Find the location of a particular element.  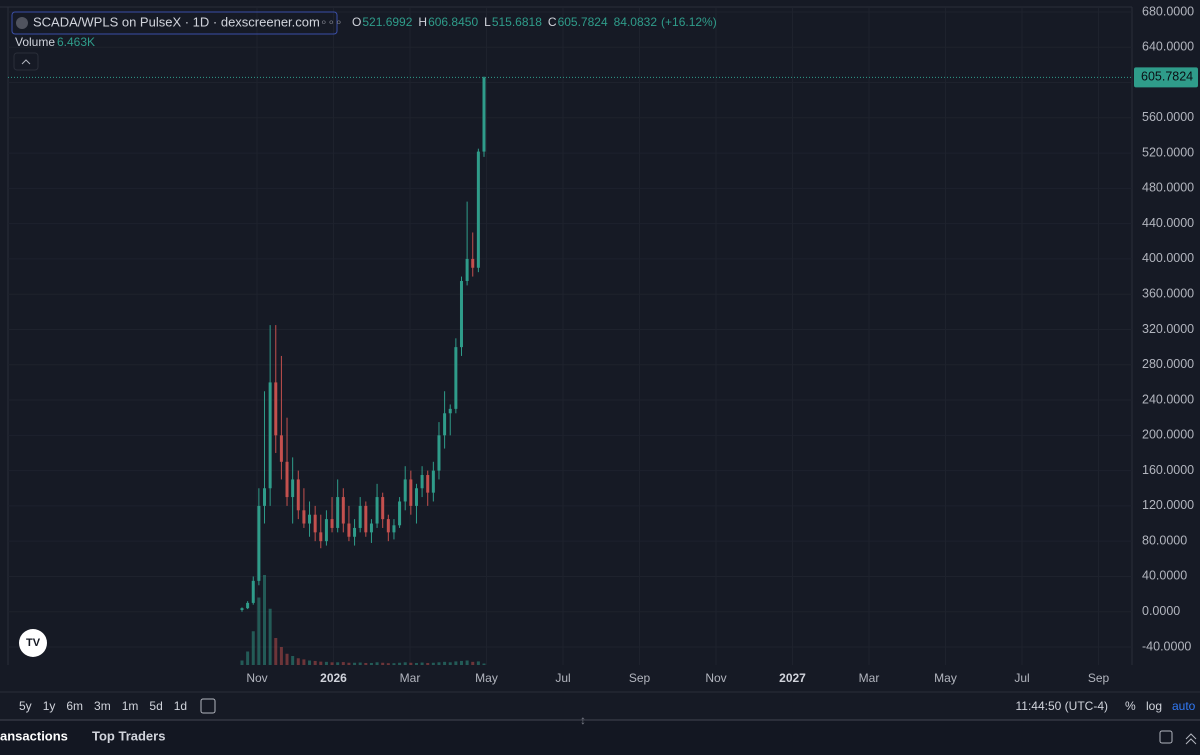

range-button: 5y is located at coordinates (25, 706).